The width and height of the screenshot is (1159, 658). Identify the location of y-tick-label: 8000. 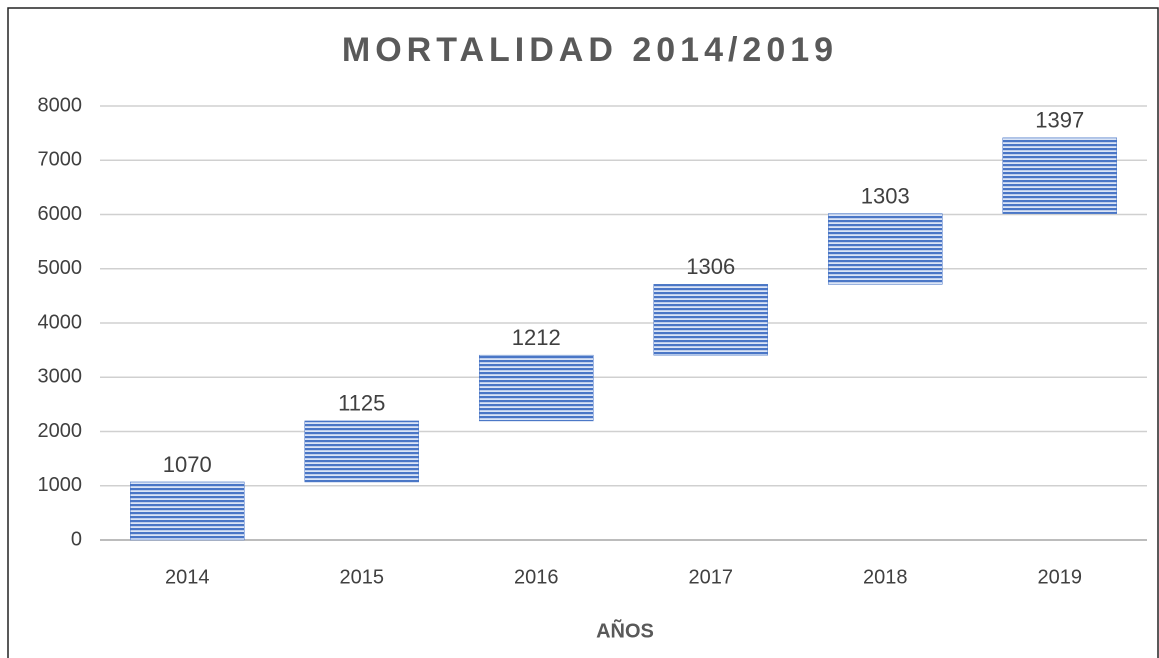
(60, 105).